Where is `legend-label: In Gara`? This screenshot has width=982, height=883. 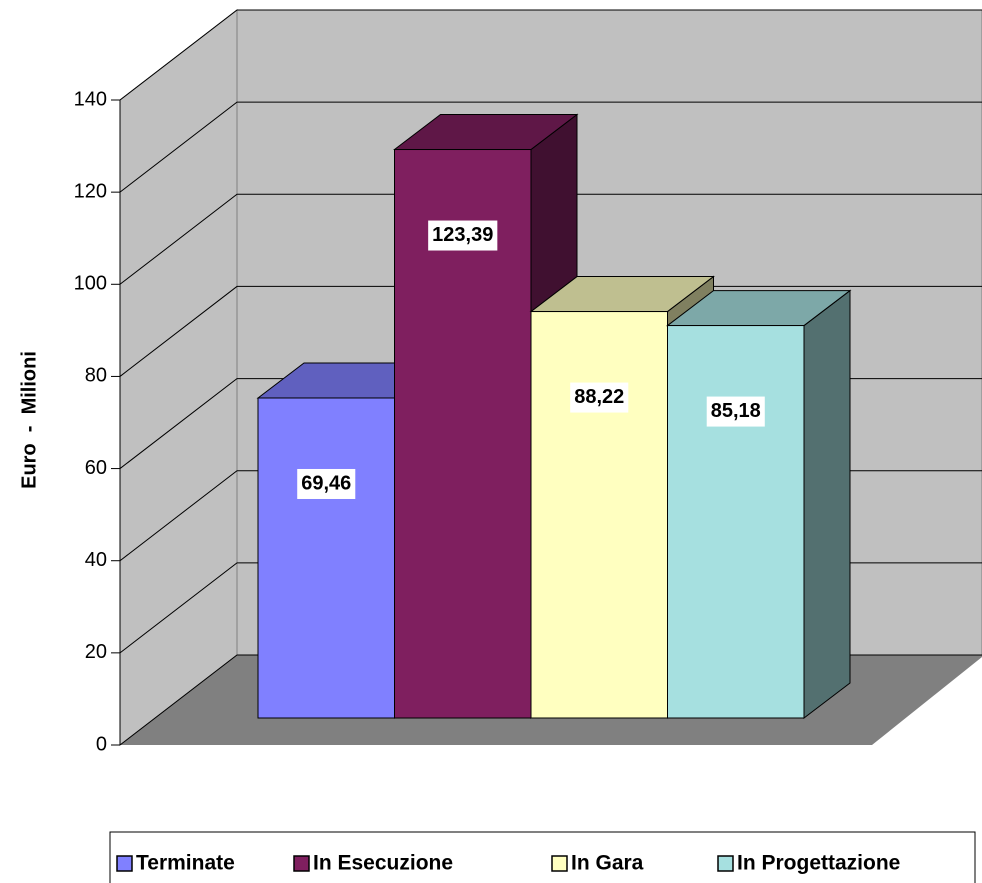 legend-label: In Gara is located at coordinates (607, 863).